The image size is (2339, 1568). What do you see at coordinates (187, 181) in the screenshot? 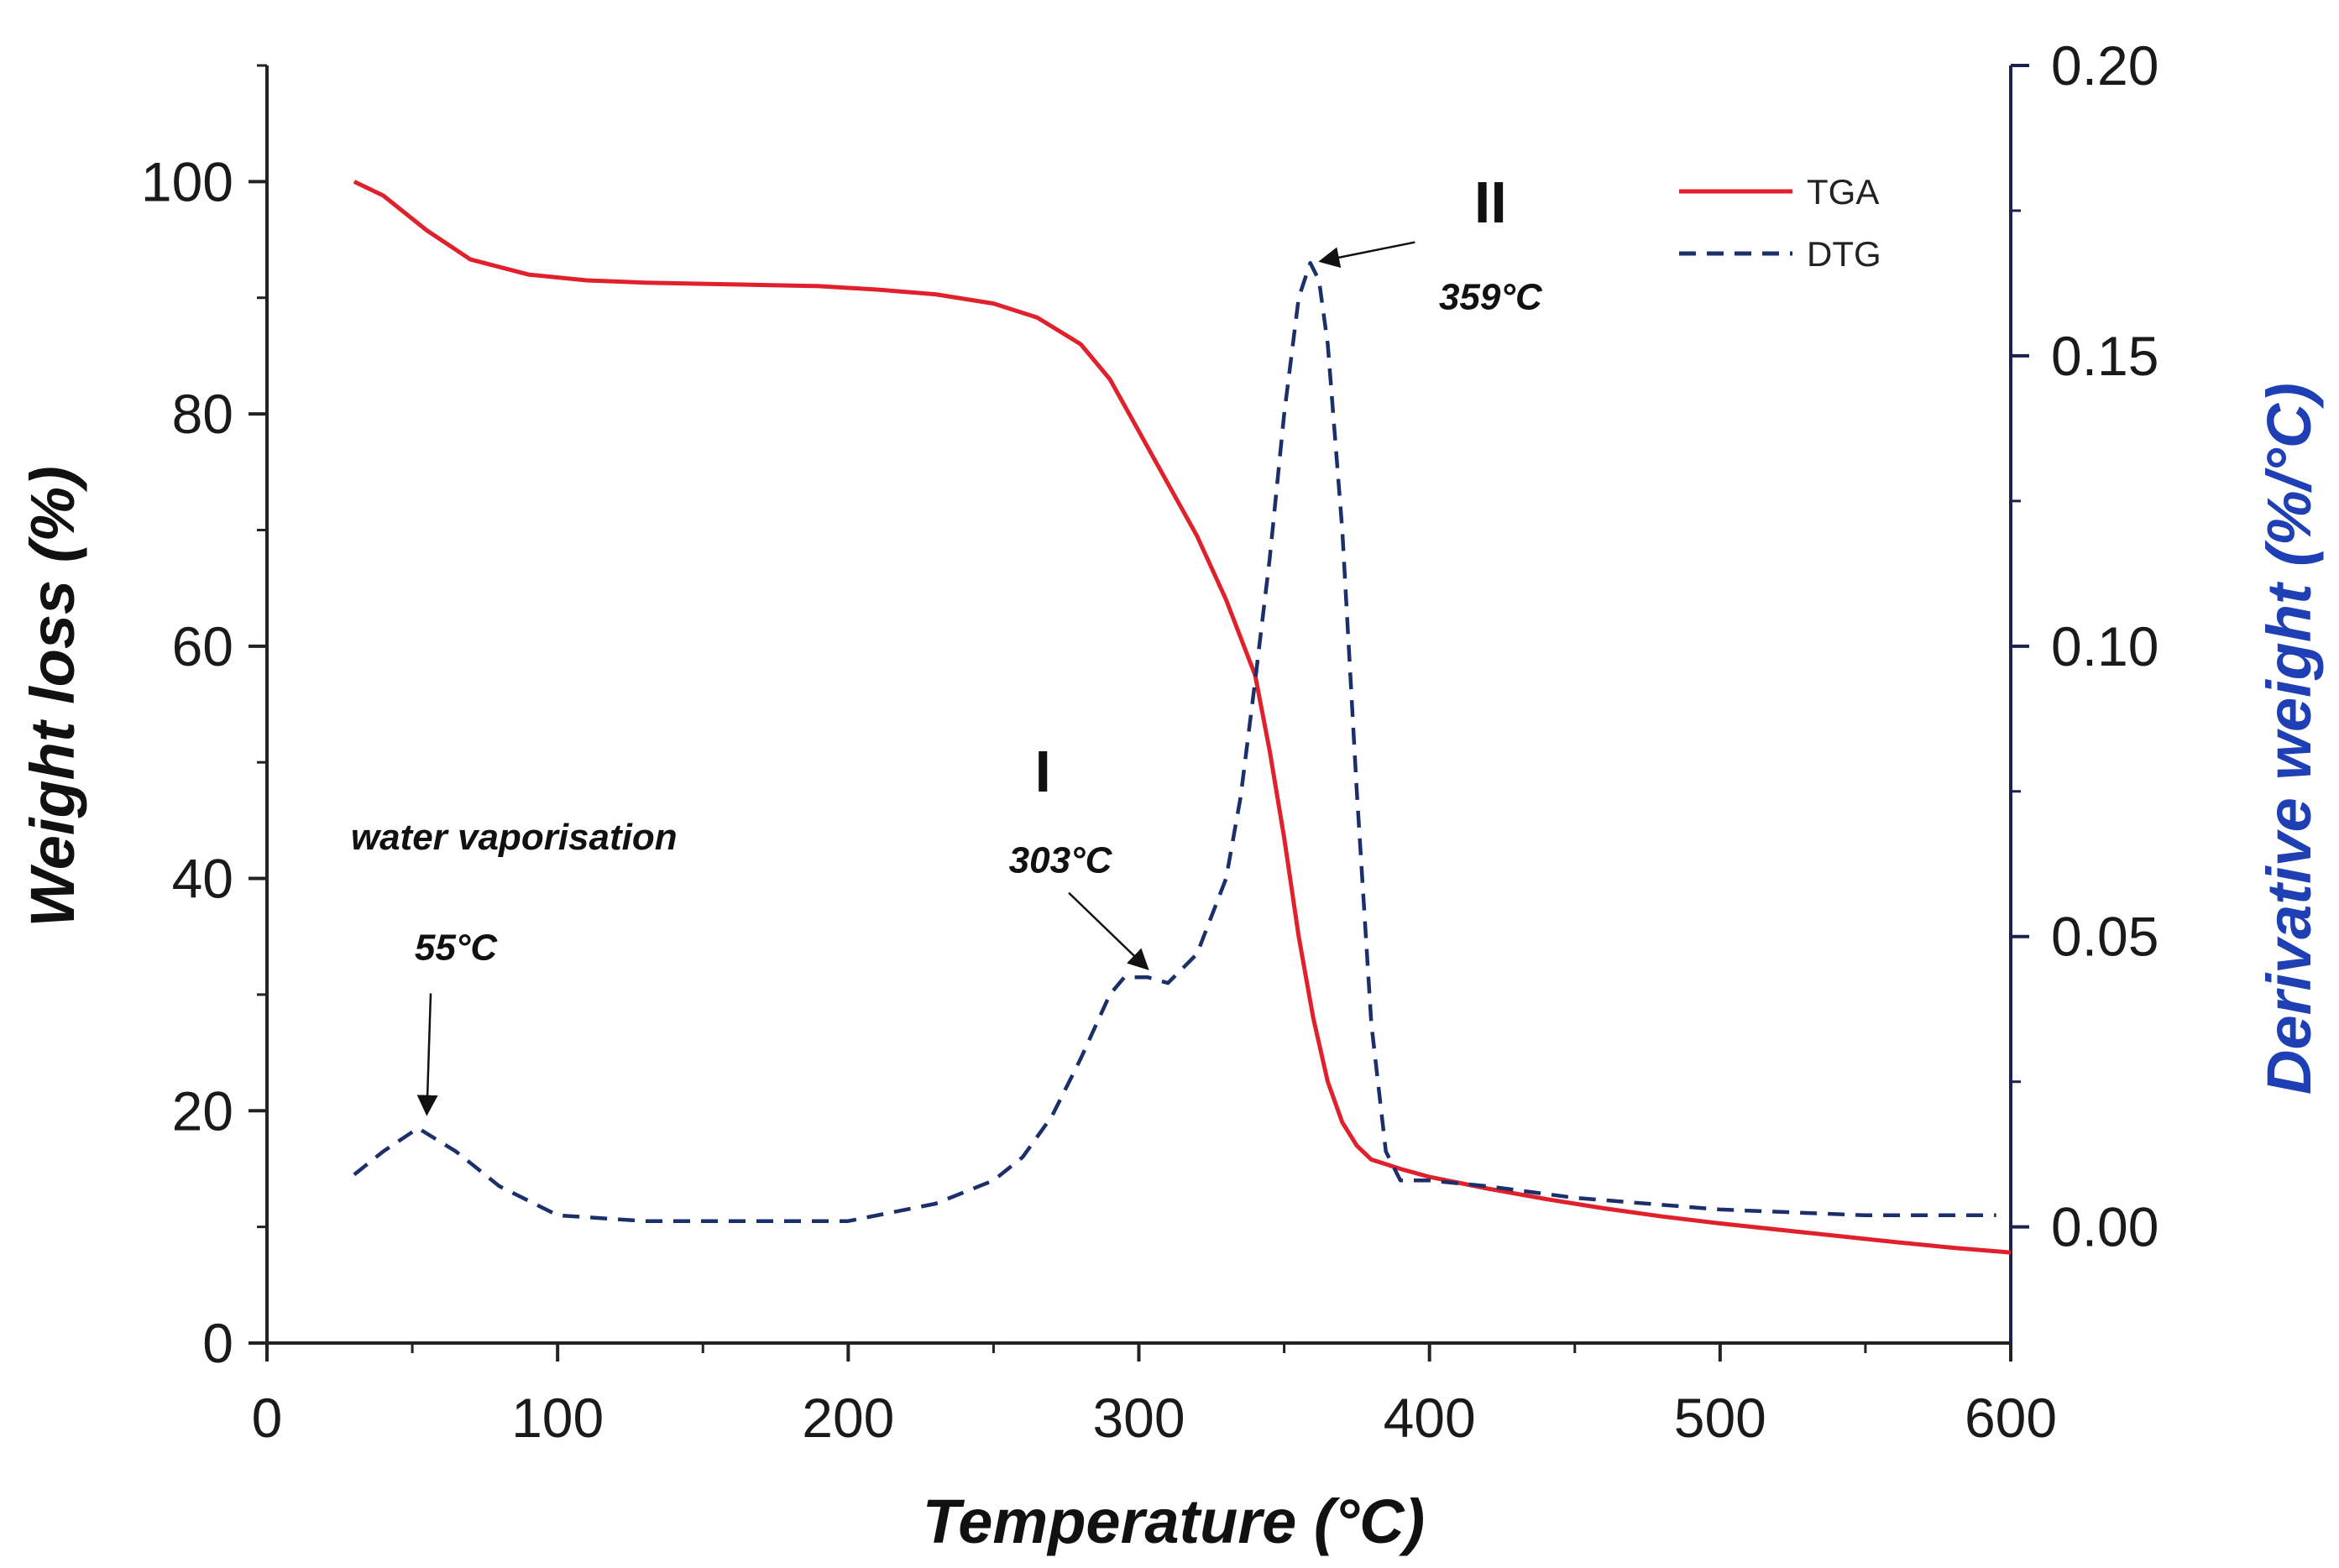
I see `y-left-tick-label: 100` at bounding box center [187, 181].